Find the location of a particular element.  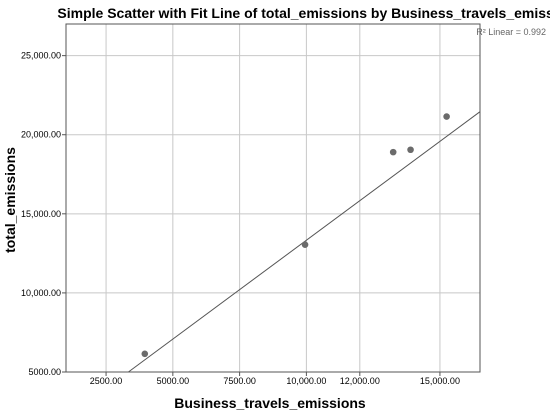

x-tick-label: 7500.00 is located at coordinates (239, 381).